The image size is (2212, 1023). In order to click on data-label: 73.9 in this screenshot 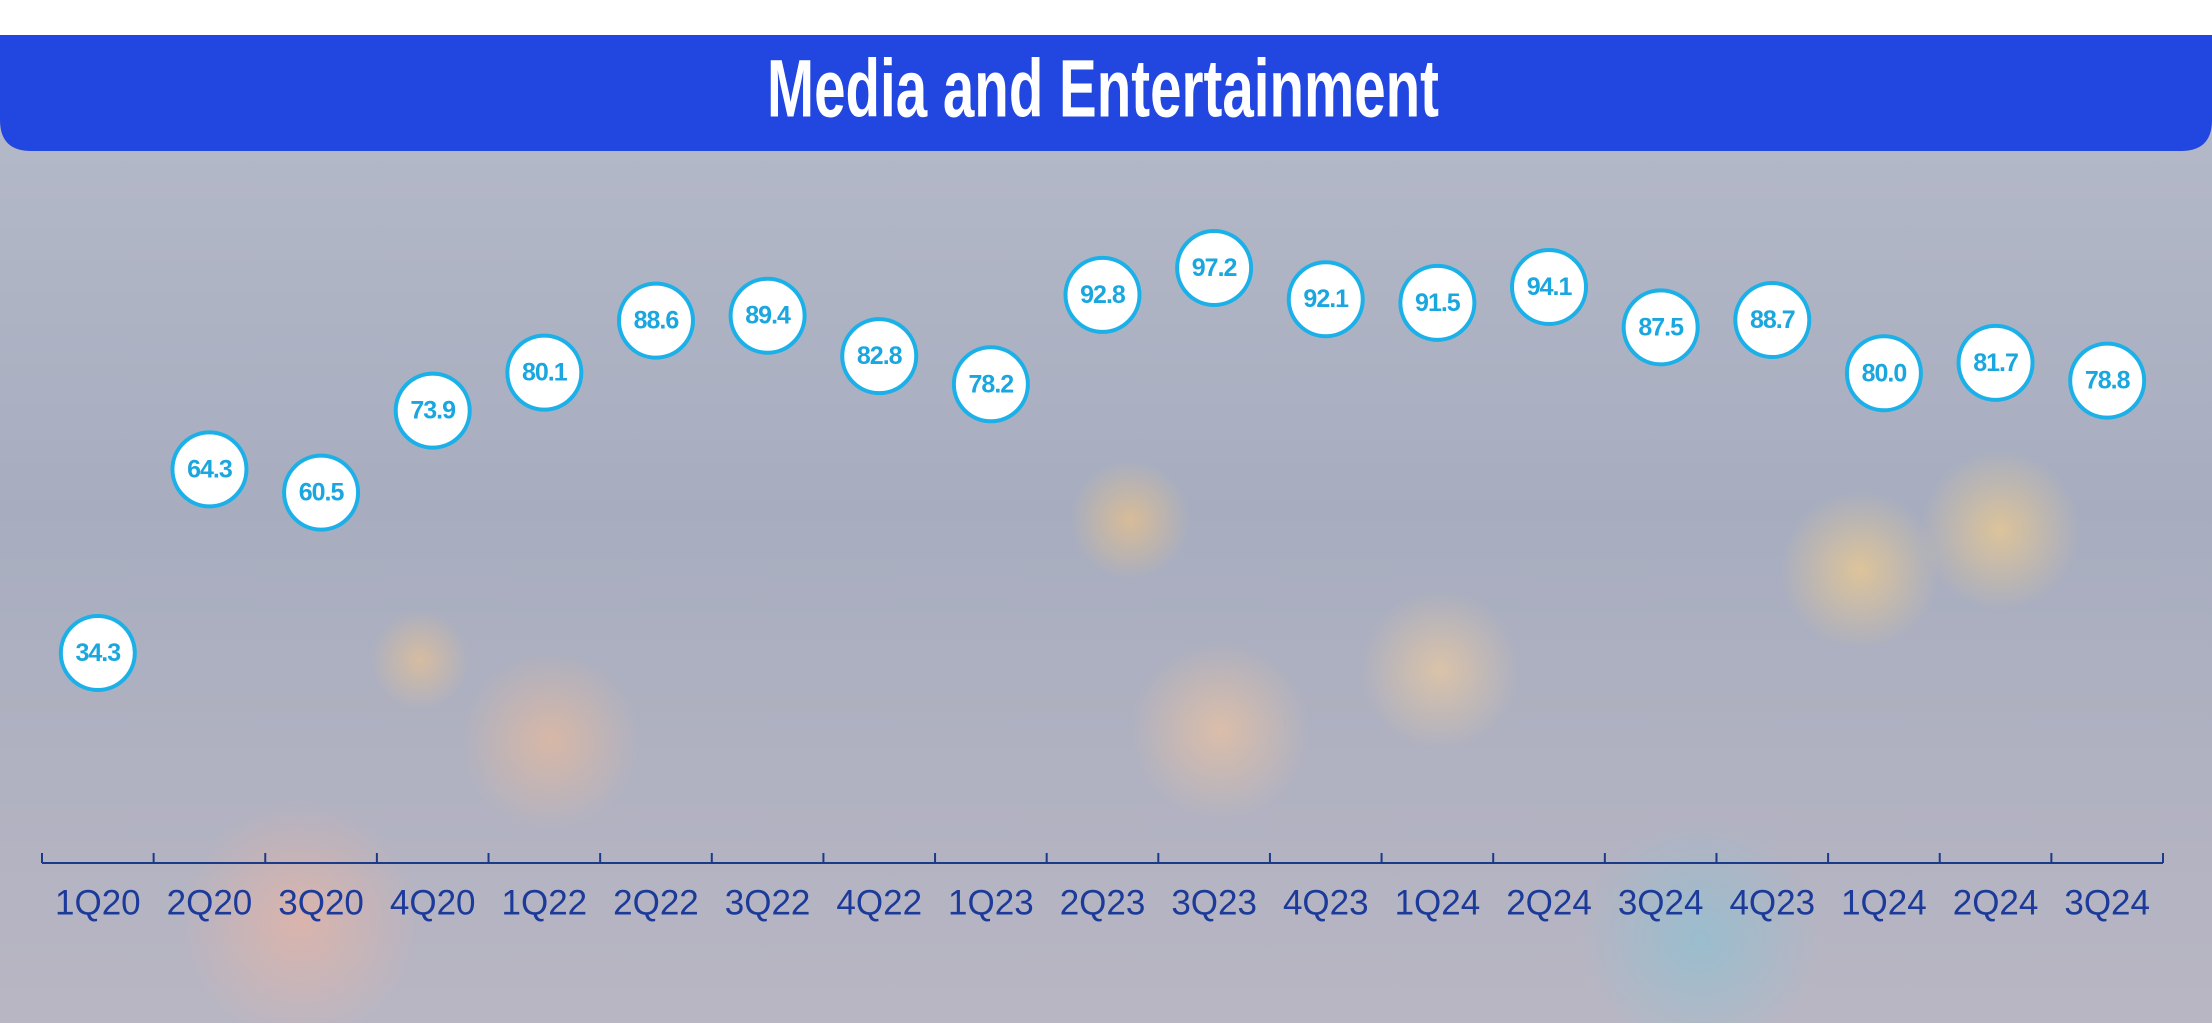, I will do `click(432, 411)`.